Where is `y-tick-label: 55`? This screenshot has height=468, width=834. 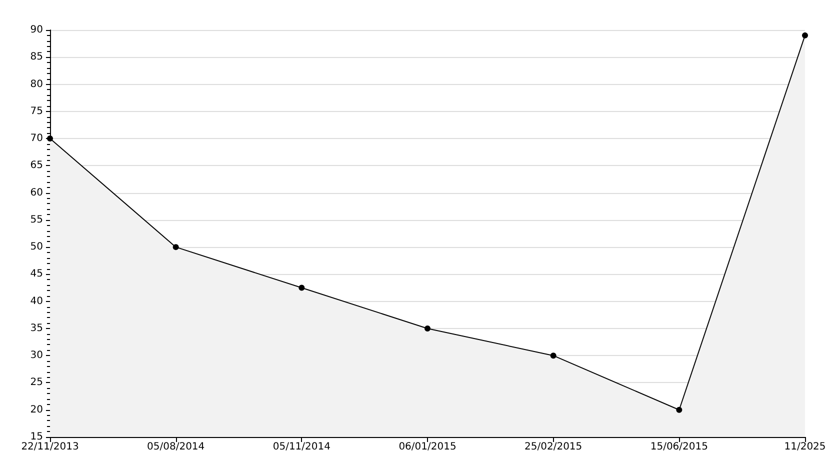 y-tick-label: 55 is located at coordinates (36, 220).